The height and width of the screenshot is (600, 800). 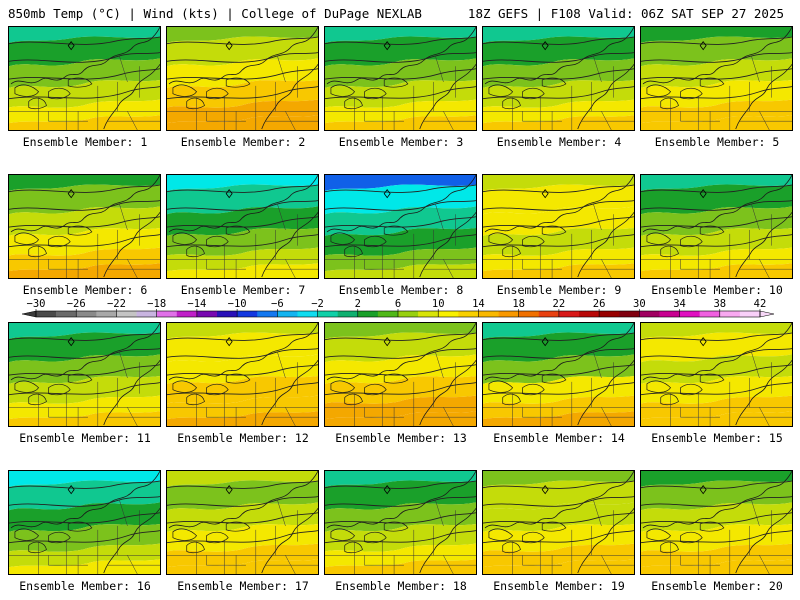 What do you see at coordinates (36, 304) in the screenshot?
I see `colorbar-tick-label: −30` at bounding box center [36, 304].